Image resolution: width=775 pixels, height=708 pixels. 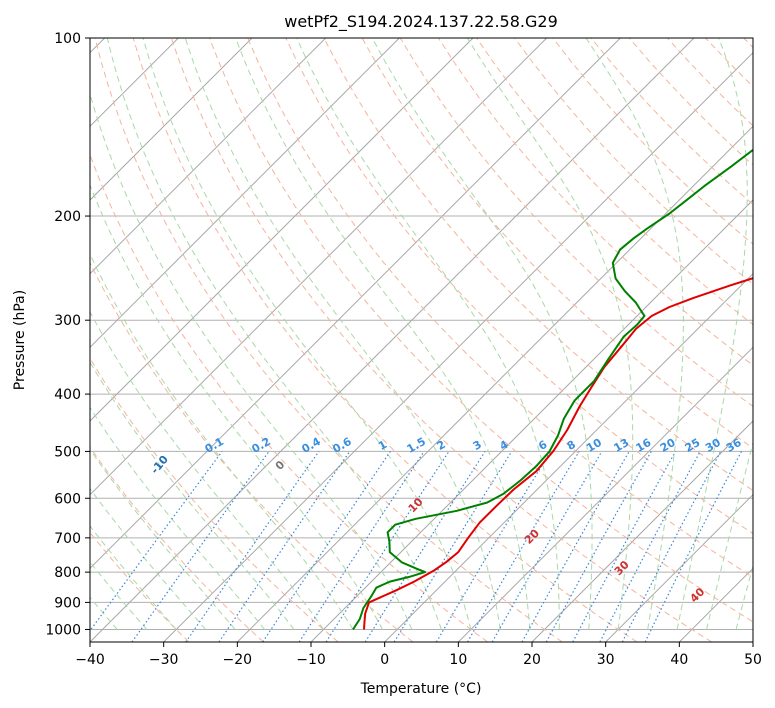 What do you see at coordinates (67, 573) in the screenshot?
I see `y-tick-label: 800` at bounding box center [67, 573].